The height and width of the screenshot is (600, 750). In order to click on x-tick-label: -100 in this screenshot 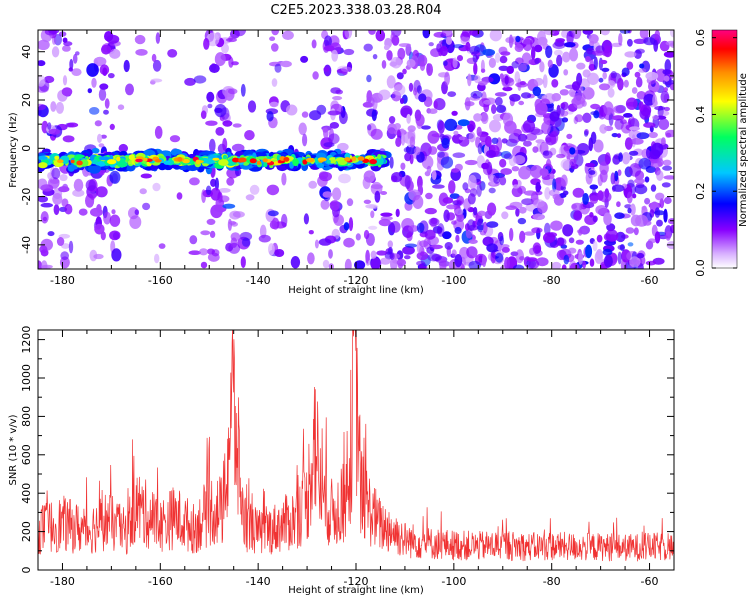, I will do `click(453, 581)`.